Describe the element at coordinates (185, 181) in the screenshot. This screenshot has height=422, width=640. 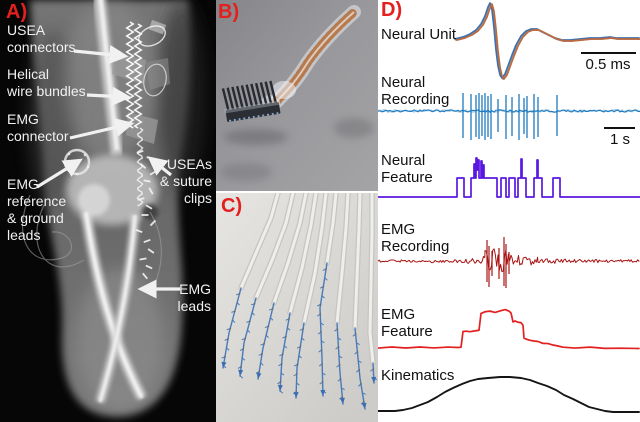
I see `label-useas-suture-clips: USEAs & suture clips` at that location.